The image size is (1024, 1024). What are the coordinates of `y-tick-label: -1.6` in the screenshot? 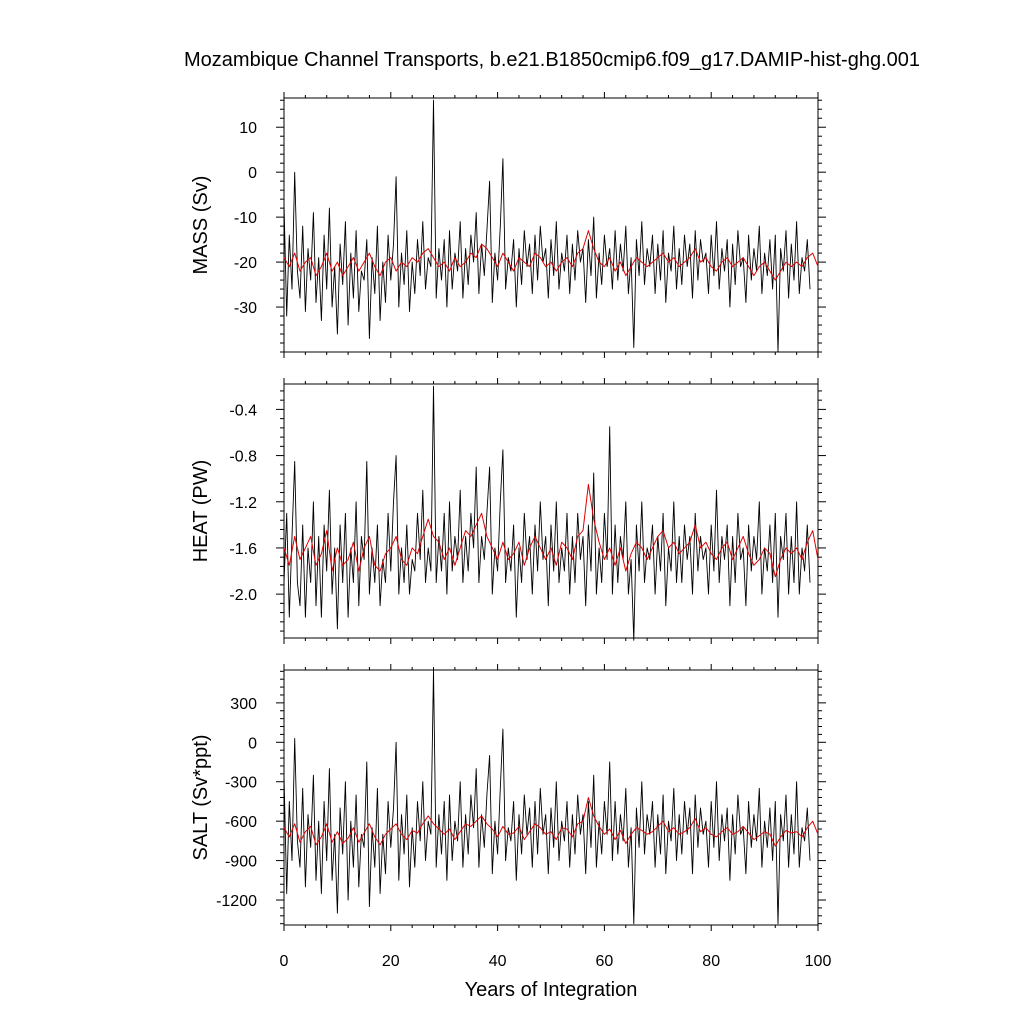 It's located at (243, 549).